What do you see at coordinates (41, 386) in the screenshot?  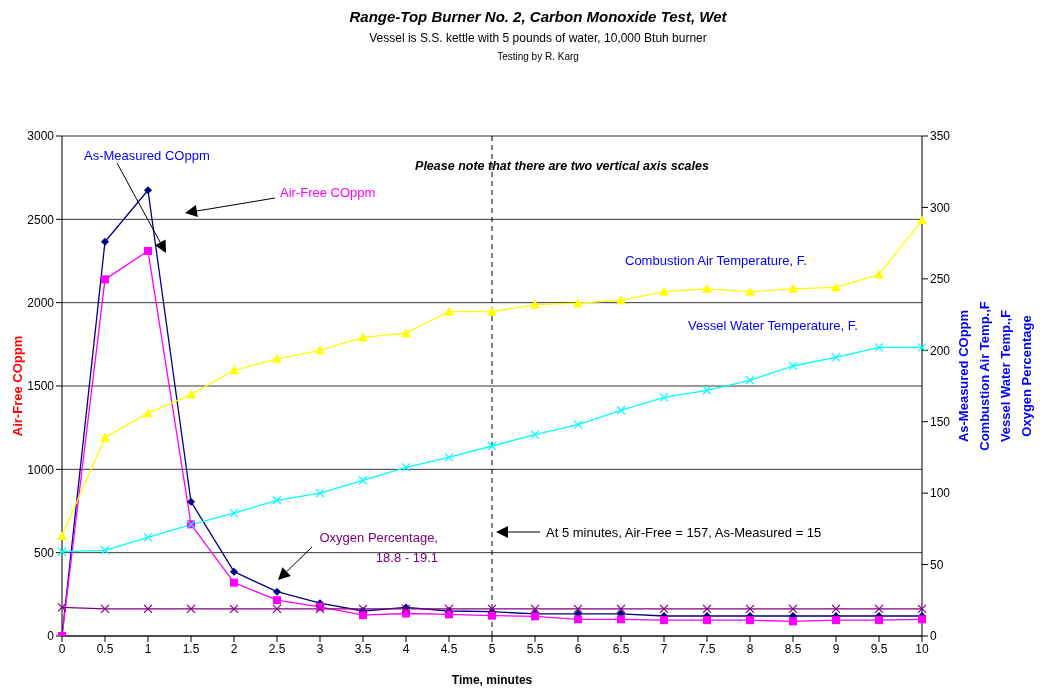 I see `y-tick-label: 1500` at bounding box center [41, 386].